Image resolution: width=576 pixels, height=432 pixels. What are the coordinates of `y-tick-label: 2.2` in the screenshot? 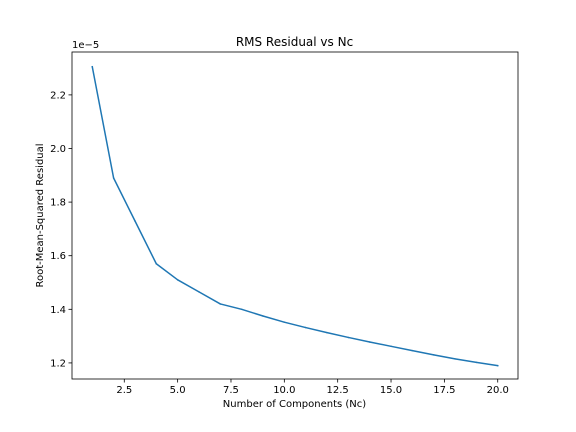 It's located at (58, 95).